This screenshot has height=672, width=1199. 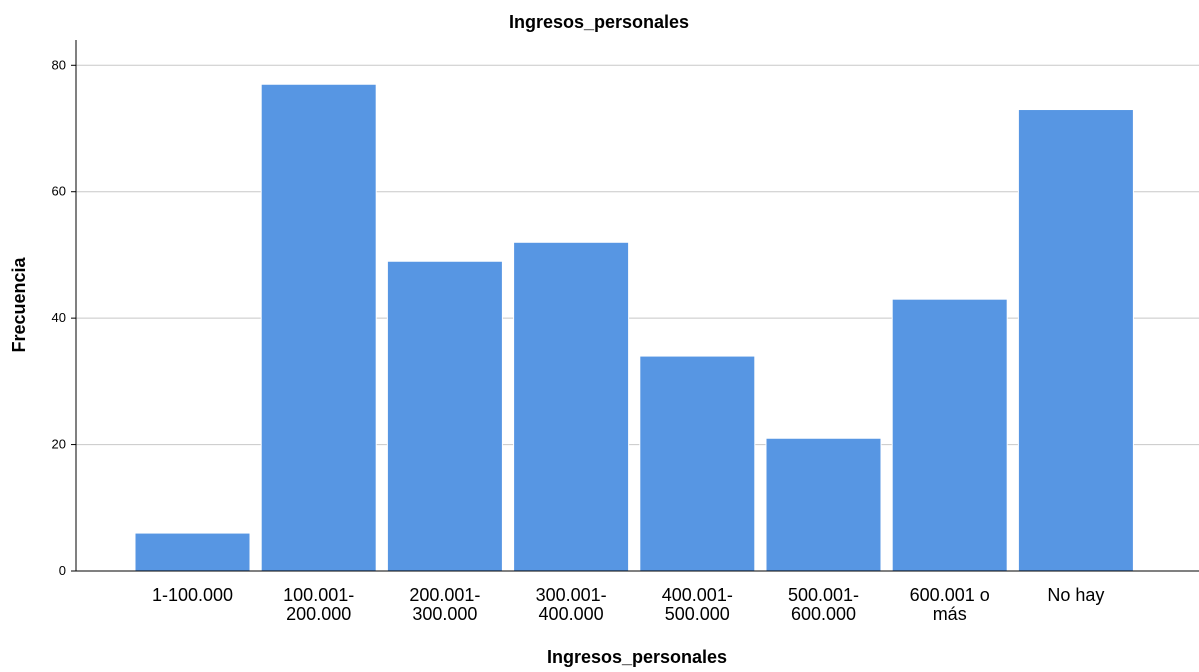 What do you see at coordinates (192, 595) in the screenshot?
I see `x-tick-label: 1-100.000` at bounding box center [192, 595].